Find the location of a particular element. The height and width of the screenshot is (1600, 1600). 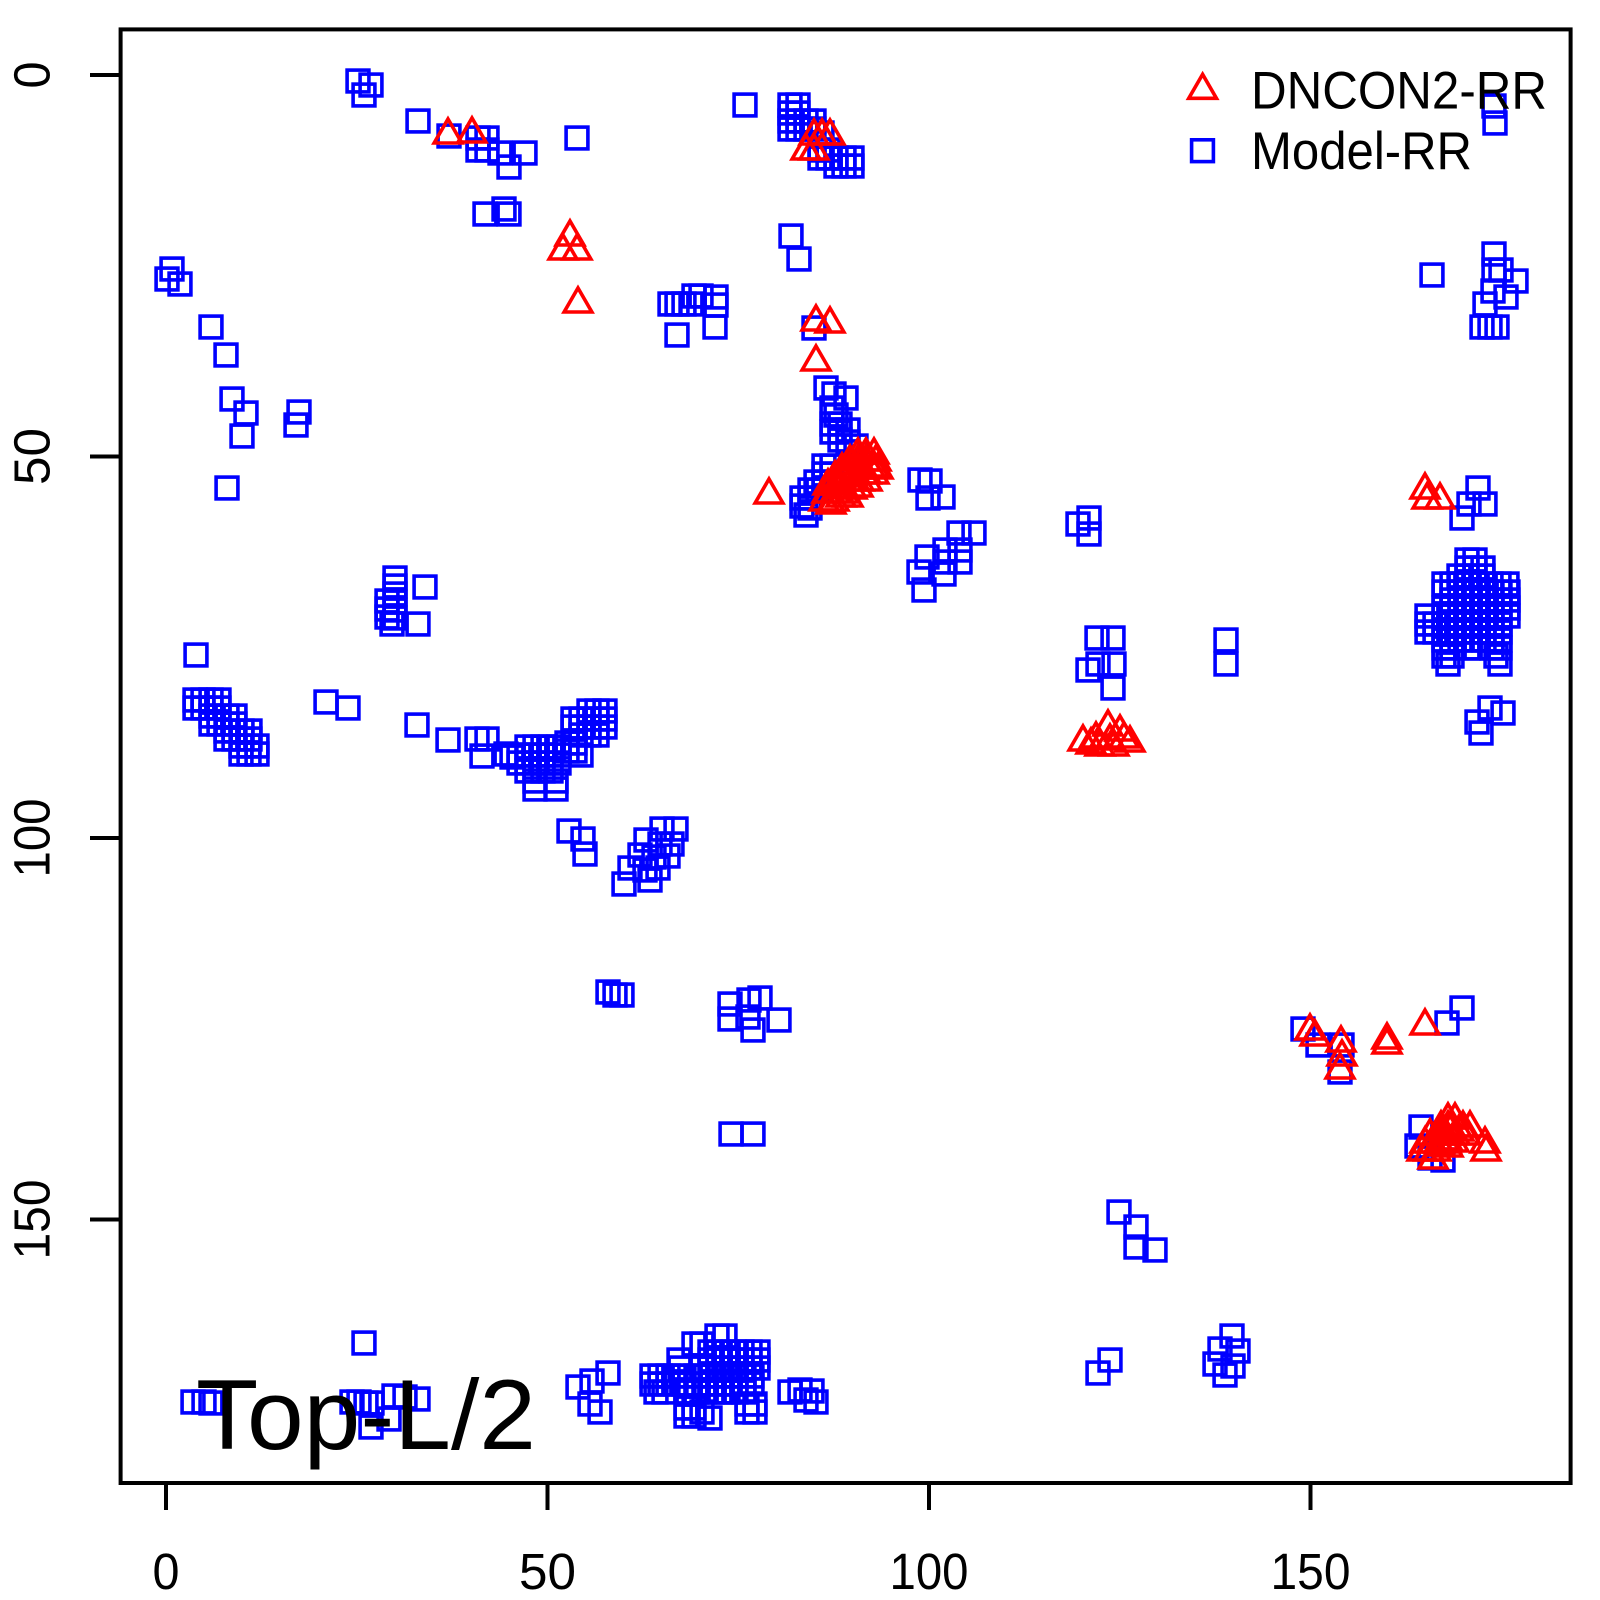

svg-text: DNCON2-RR is located at coordinates (1399, 91).